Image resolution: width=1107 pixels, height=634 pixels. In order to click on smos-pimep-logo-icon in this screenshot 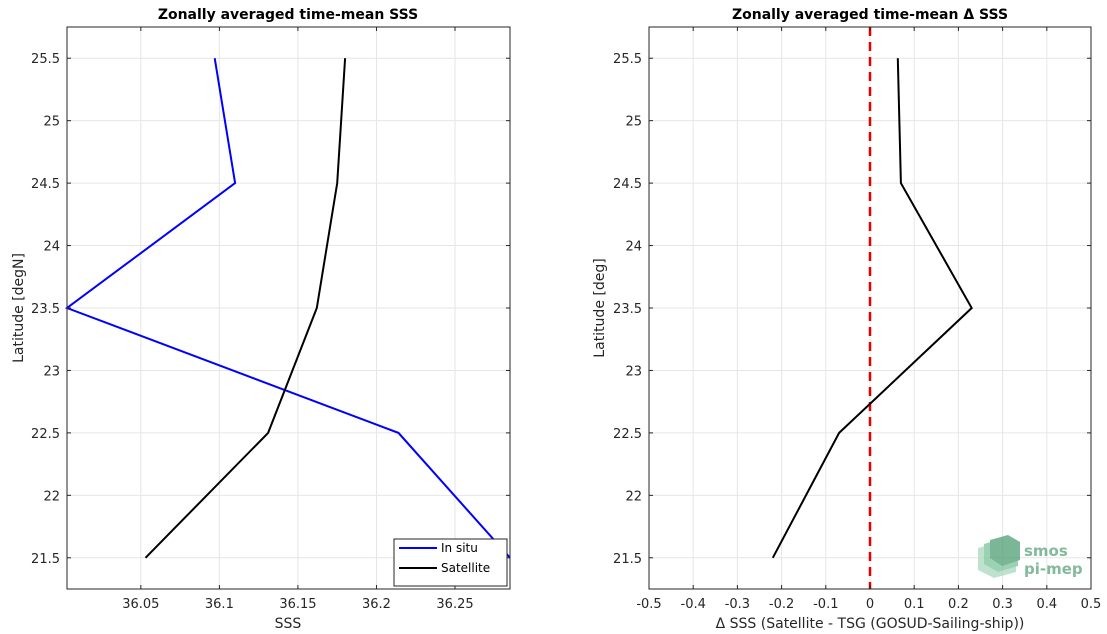, I will do `click(999, 556)`.